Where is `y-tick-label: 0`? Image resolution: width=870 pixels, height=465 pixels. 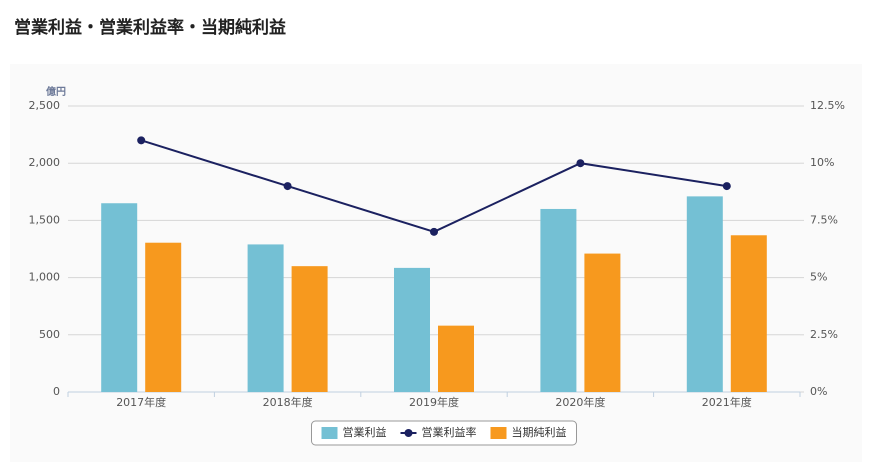
y-tick-label: 0 is located at coordinates (56, 391).